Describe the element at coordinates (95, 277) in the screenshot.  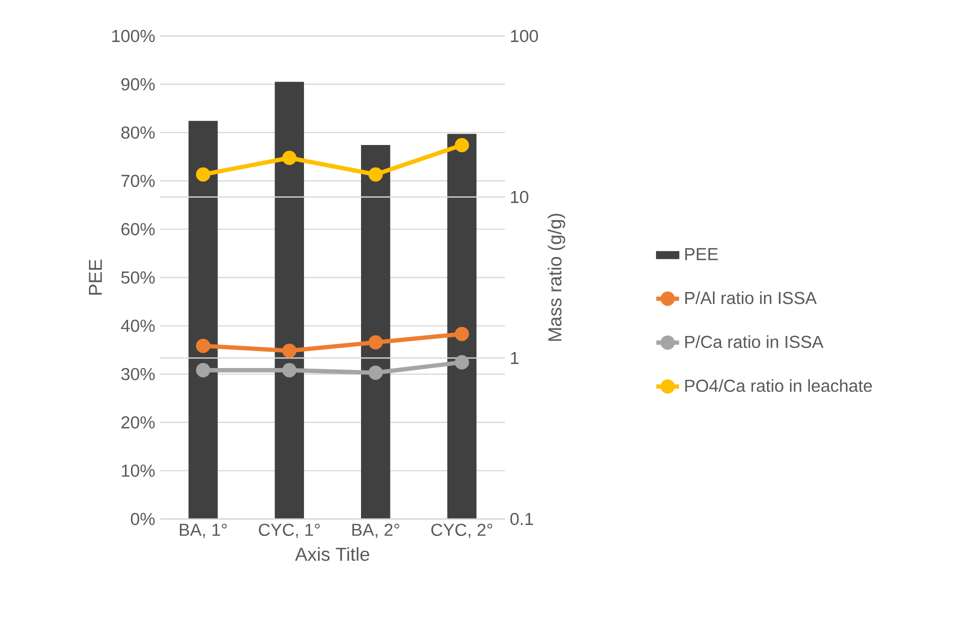
I see `y-axis-title: PEE` at that location.